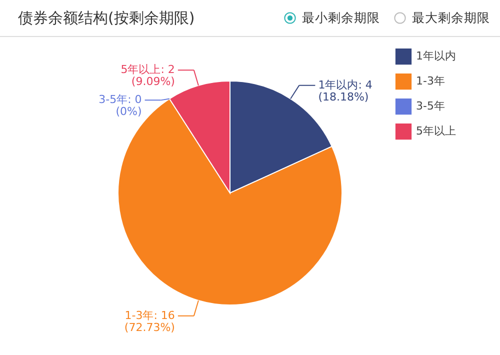 The height and width of the screenshot is (355, 500). What do you see at coordinates (107, 18) in the screenshot?
I see `chart-title: 债券余额结构(按剩余期限)` at bounding box center [107, 18].